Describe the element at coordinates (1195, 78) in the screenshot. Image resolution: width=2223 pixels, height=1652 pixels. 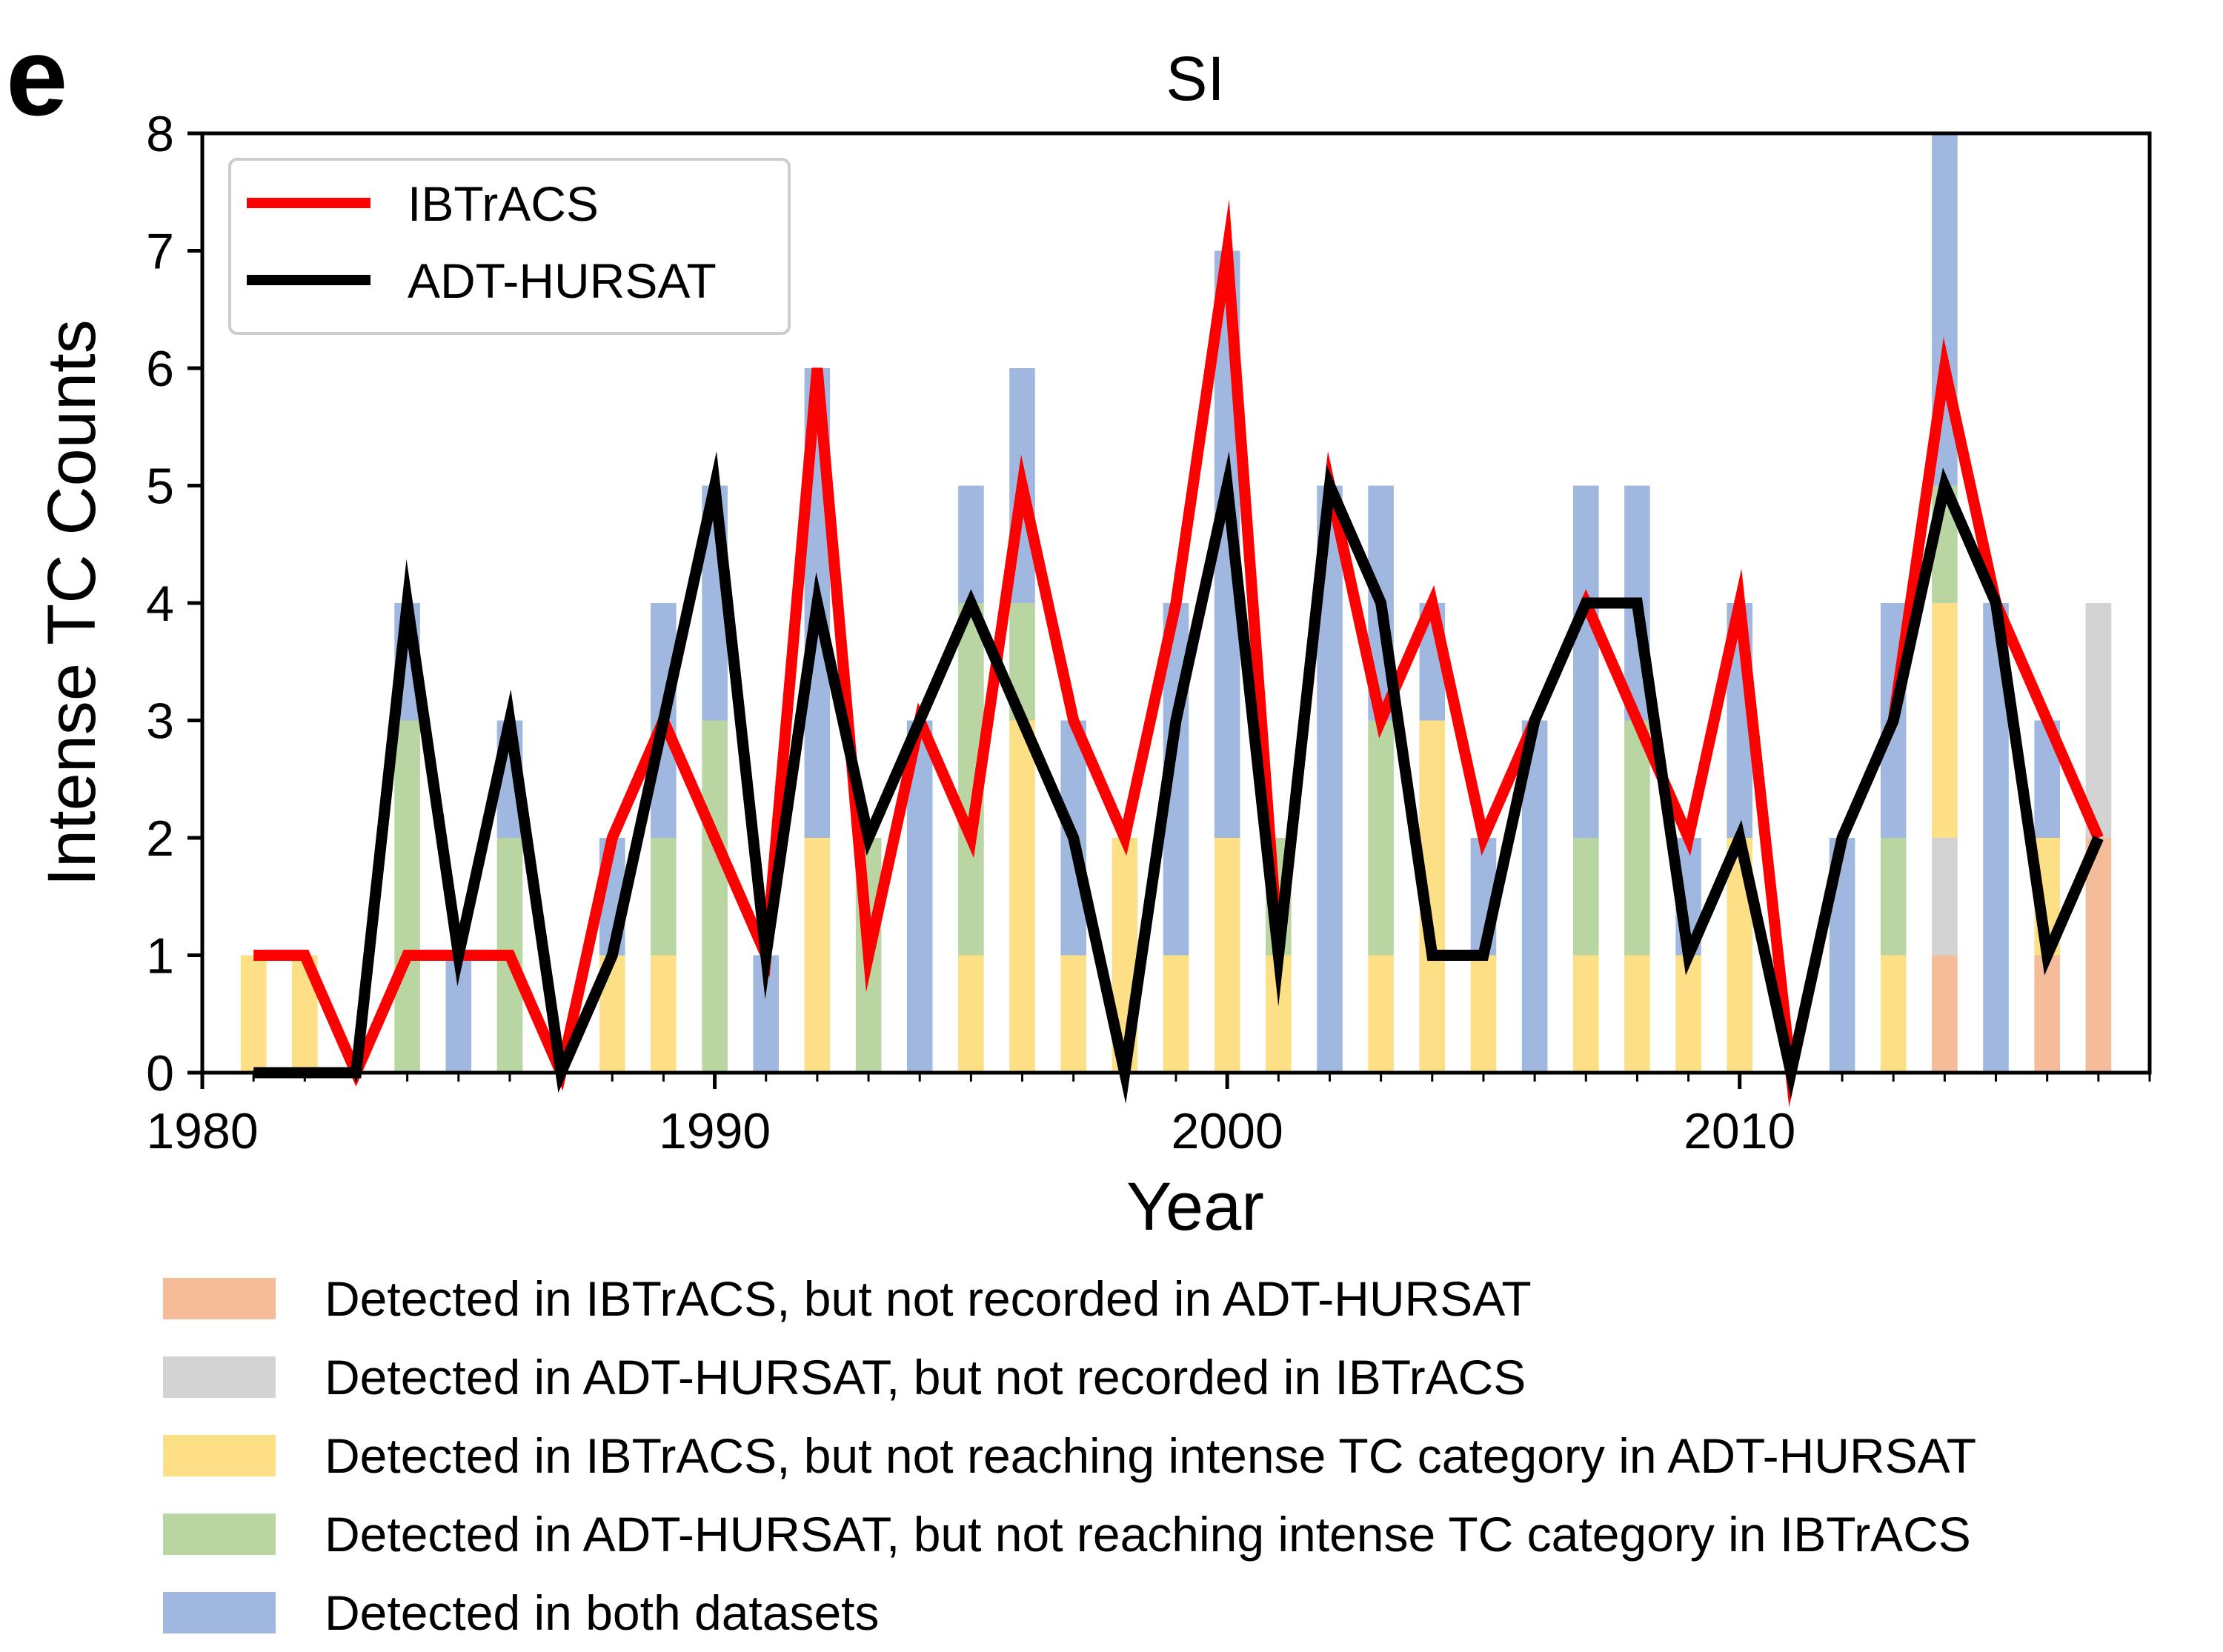
I see `chart-title: SI` at that location.